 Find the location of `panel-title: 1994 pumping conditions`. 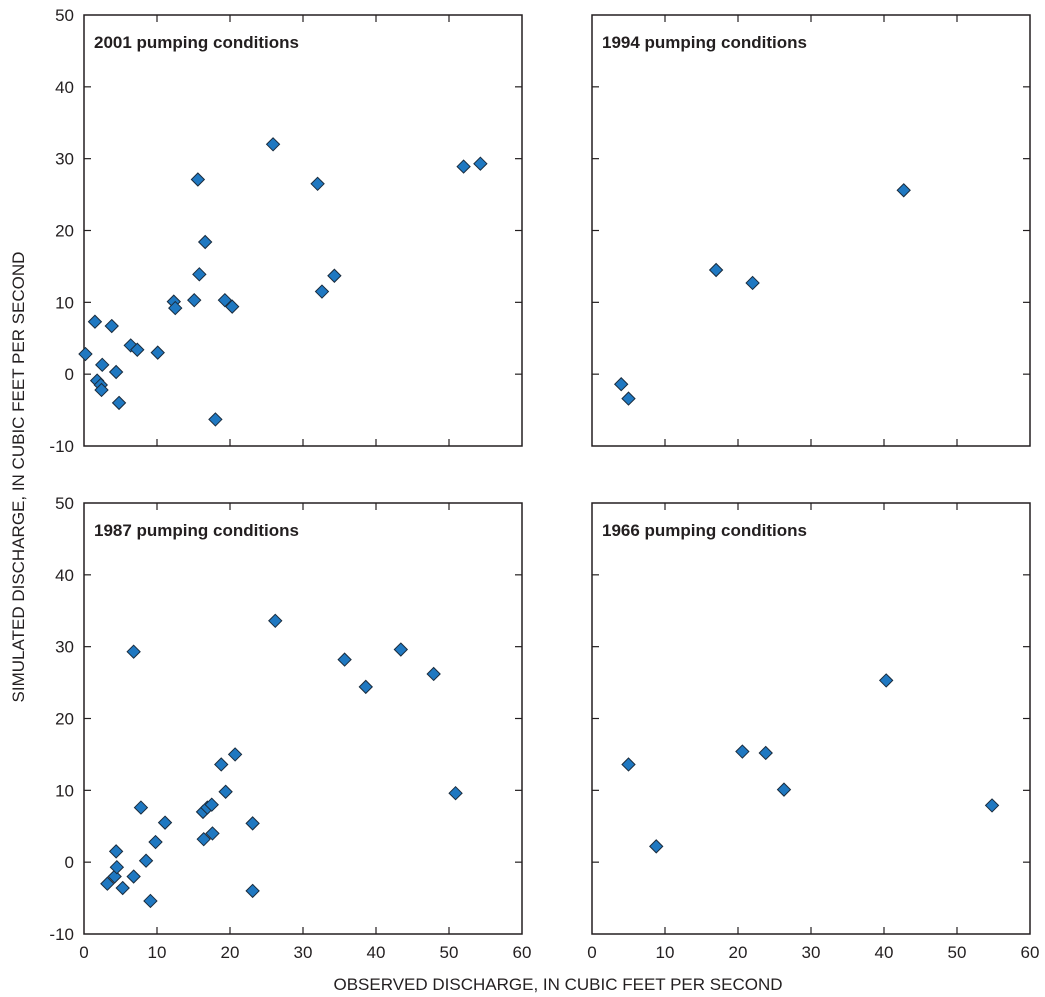

panel-title: 1994 pumping conditions is located at coordinates (704, 42).